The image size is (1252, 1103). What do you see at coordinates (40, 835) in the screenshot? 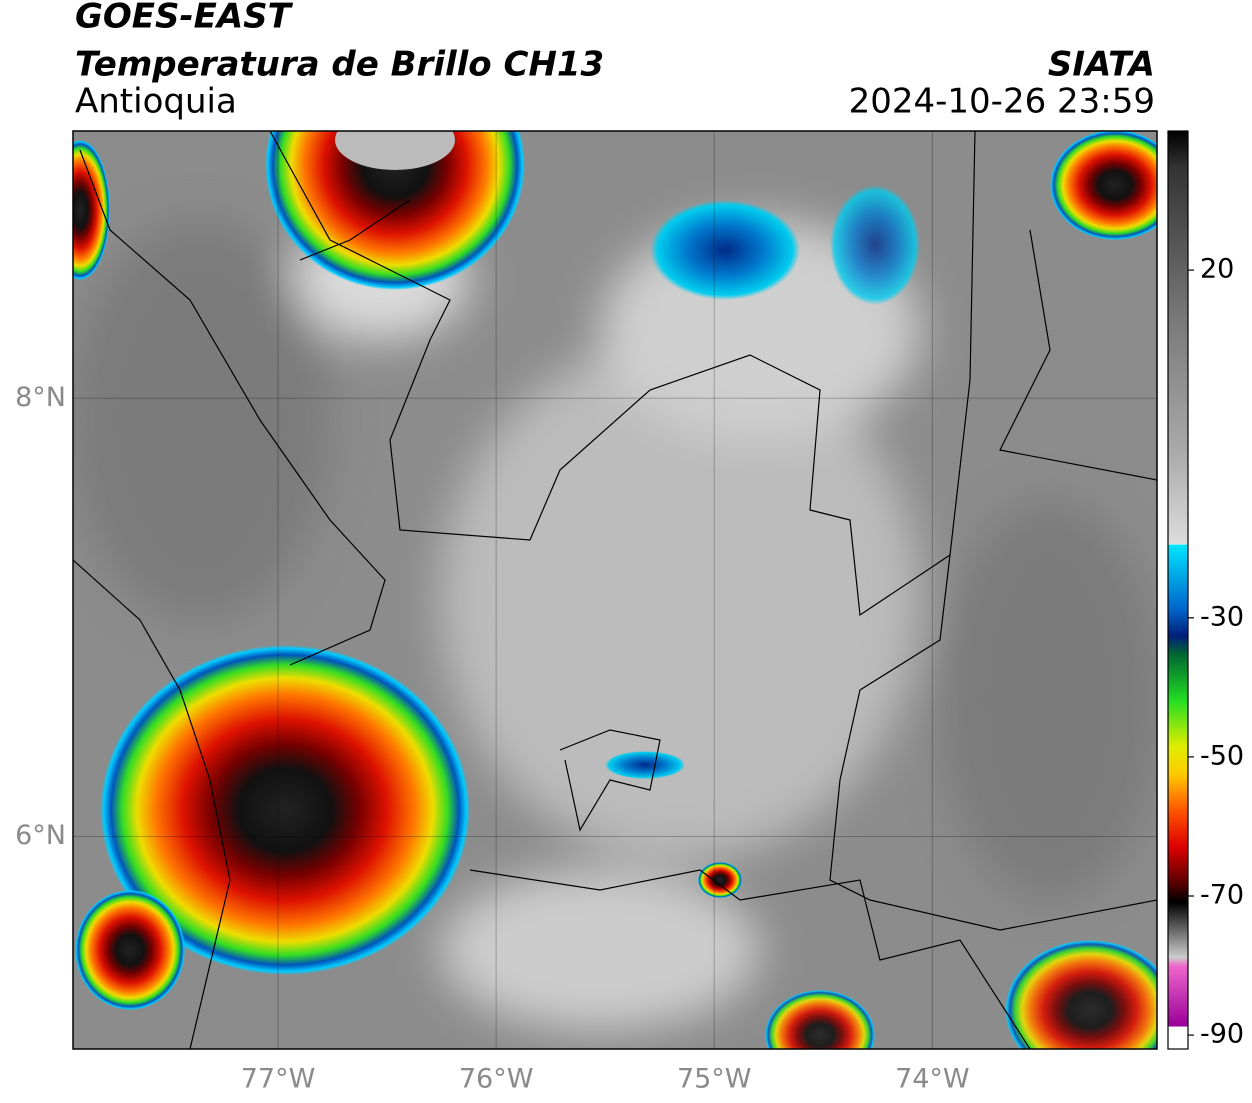
I see `y-tick-label: 6°N` at bounding box center [40, 835].